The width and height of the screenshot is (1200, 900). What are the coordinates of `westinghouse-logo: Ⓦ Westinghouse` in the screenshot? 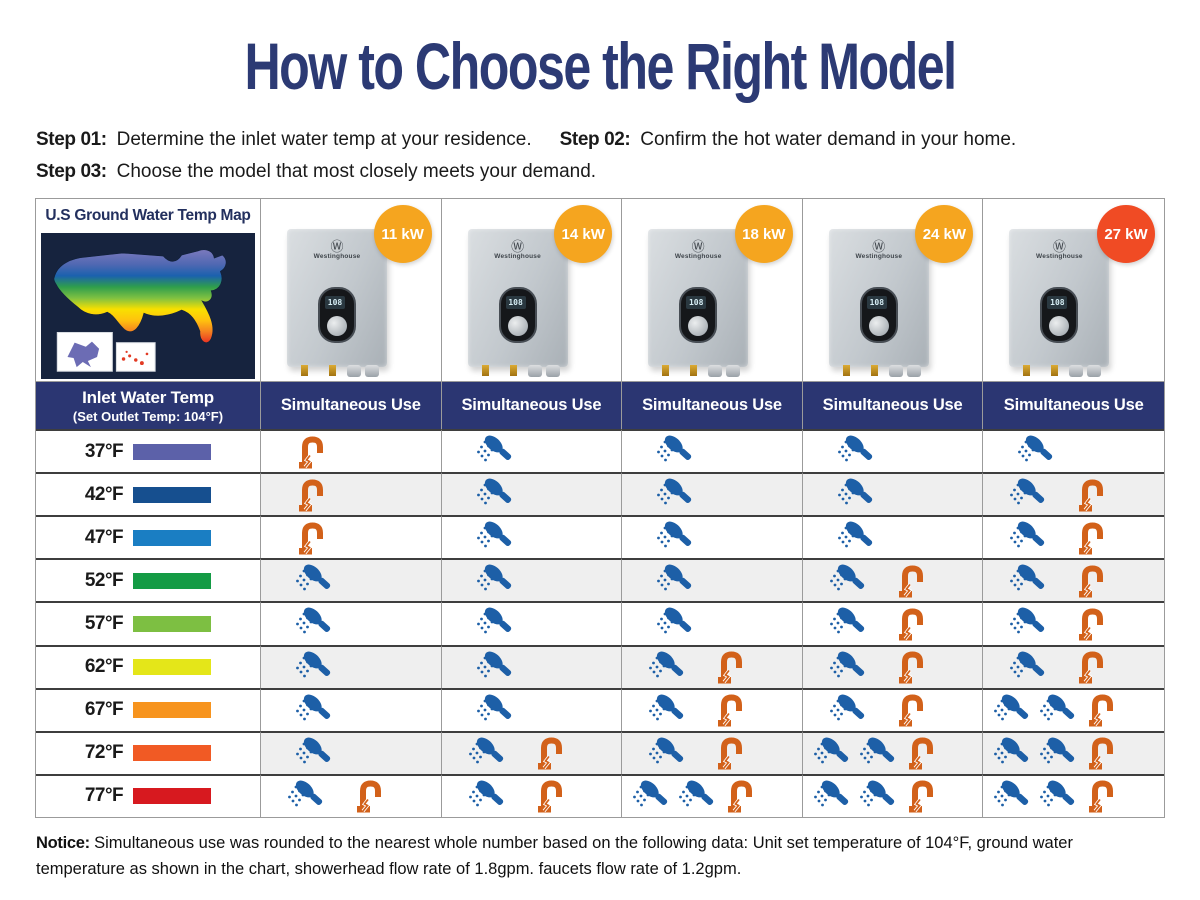 It's located at (1059, 250).